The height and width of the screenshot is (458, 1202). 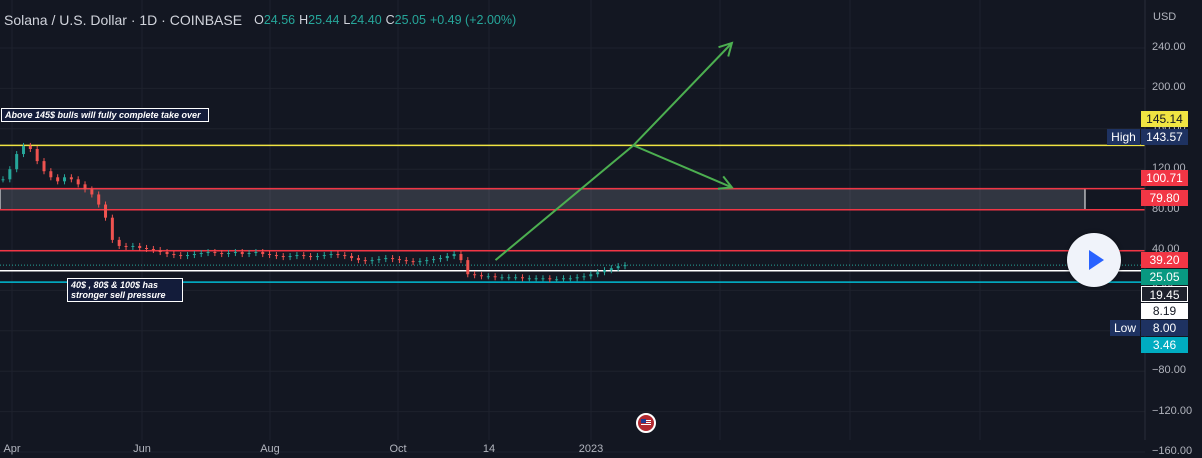 I want to click on price-label-8-00: 8.00, so click(x=1164, y=328).